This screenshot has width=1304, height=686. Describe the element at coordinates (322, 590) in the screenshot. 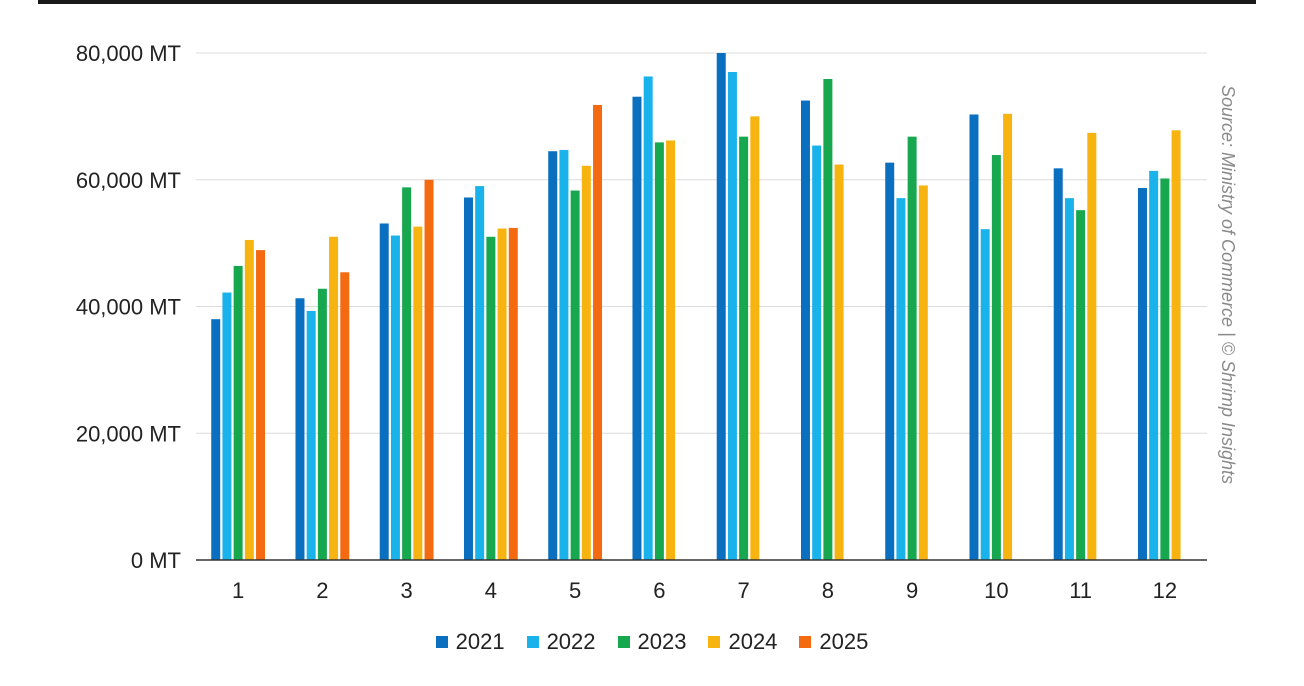

I see `x-tick-label: 2` at that location.